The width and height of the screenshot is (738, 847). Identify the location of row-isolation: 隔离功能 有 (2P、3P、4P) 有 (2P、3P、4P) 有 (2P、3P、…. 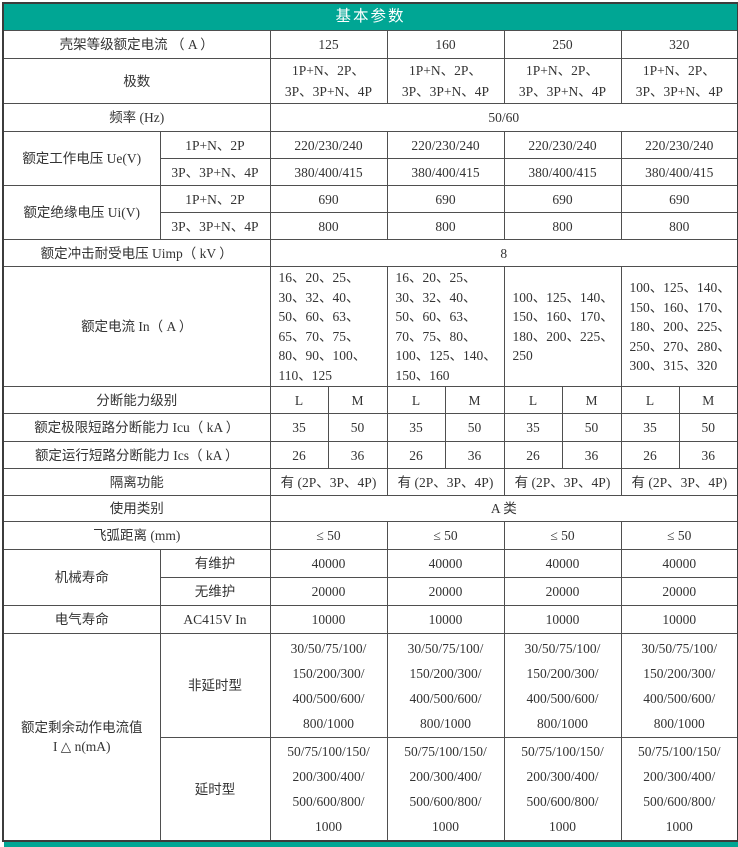
(370, 482).